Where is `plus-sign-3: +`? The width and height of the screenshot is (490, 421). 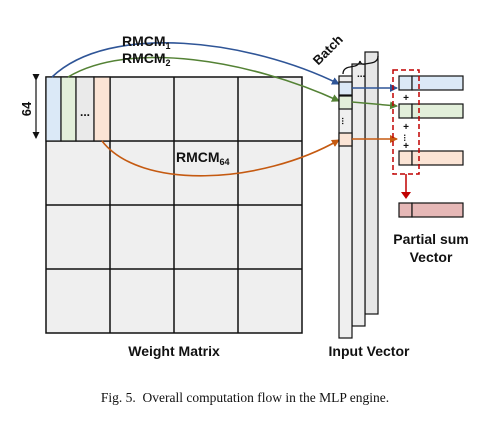 plus-sign-3: + is located at coordinates (406, 146).